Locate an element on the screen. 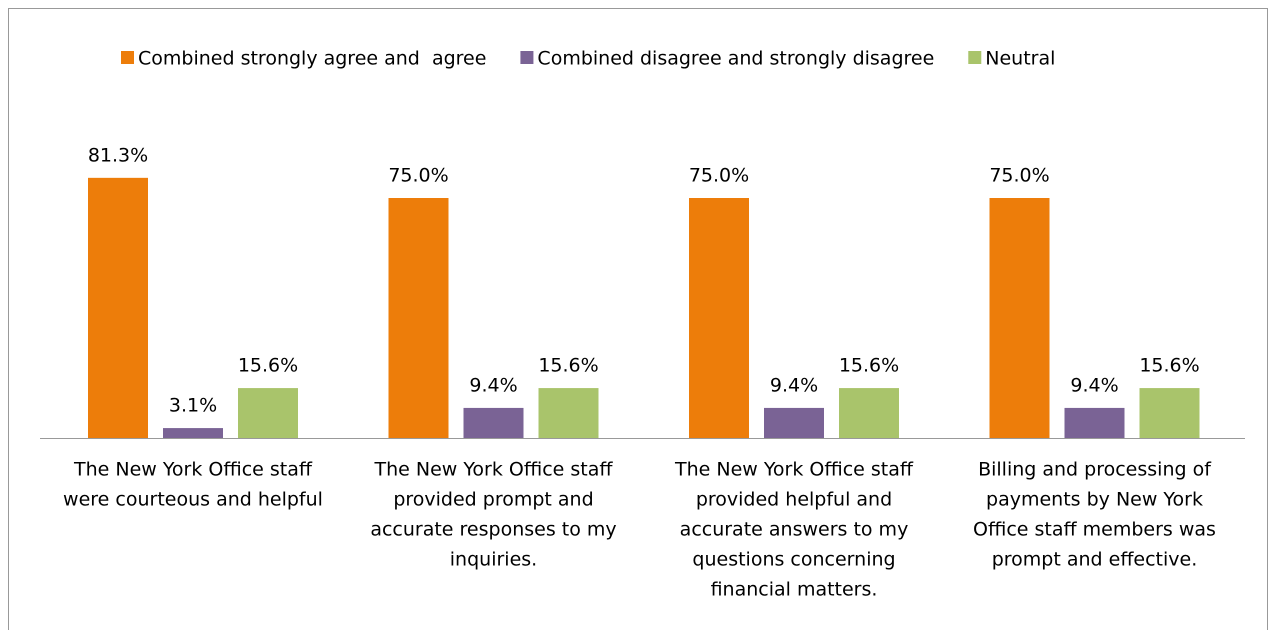 Image resolution: width=1276 pixels, height=630 pixels. x-tick-label: accurate responses to my is located at coordinates (493, 530).